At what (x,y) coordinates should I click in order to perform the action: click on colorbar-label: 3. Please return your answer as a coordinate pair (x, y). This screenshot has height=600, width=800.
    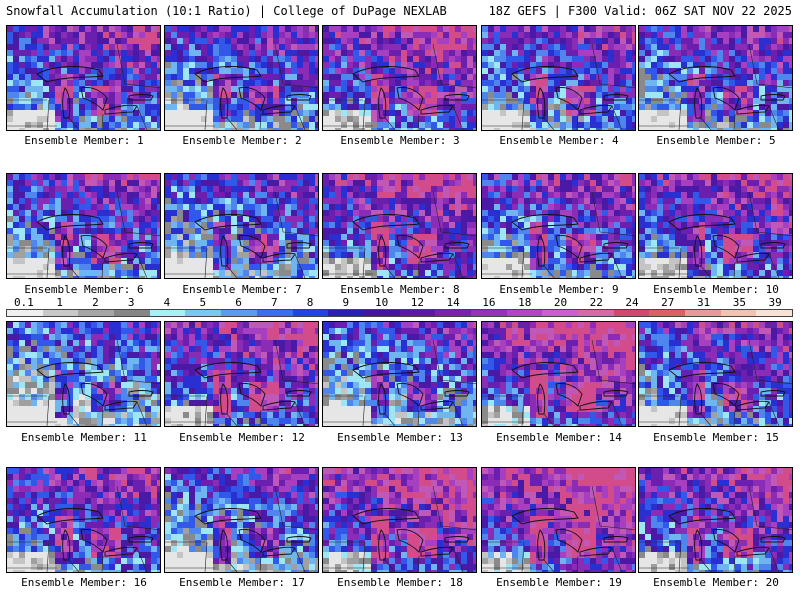
    Looking at the image, I should click on (131, 302).